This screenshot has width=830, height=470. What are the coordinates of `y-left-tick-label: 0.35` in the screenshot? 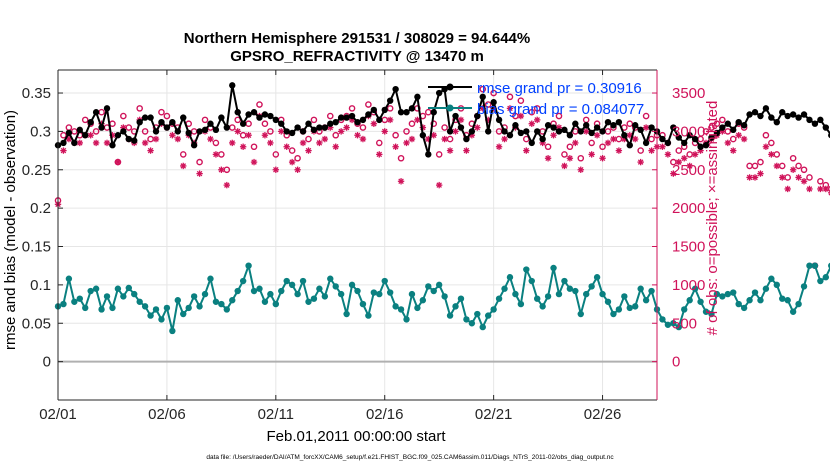 It's located at (36, 93).